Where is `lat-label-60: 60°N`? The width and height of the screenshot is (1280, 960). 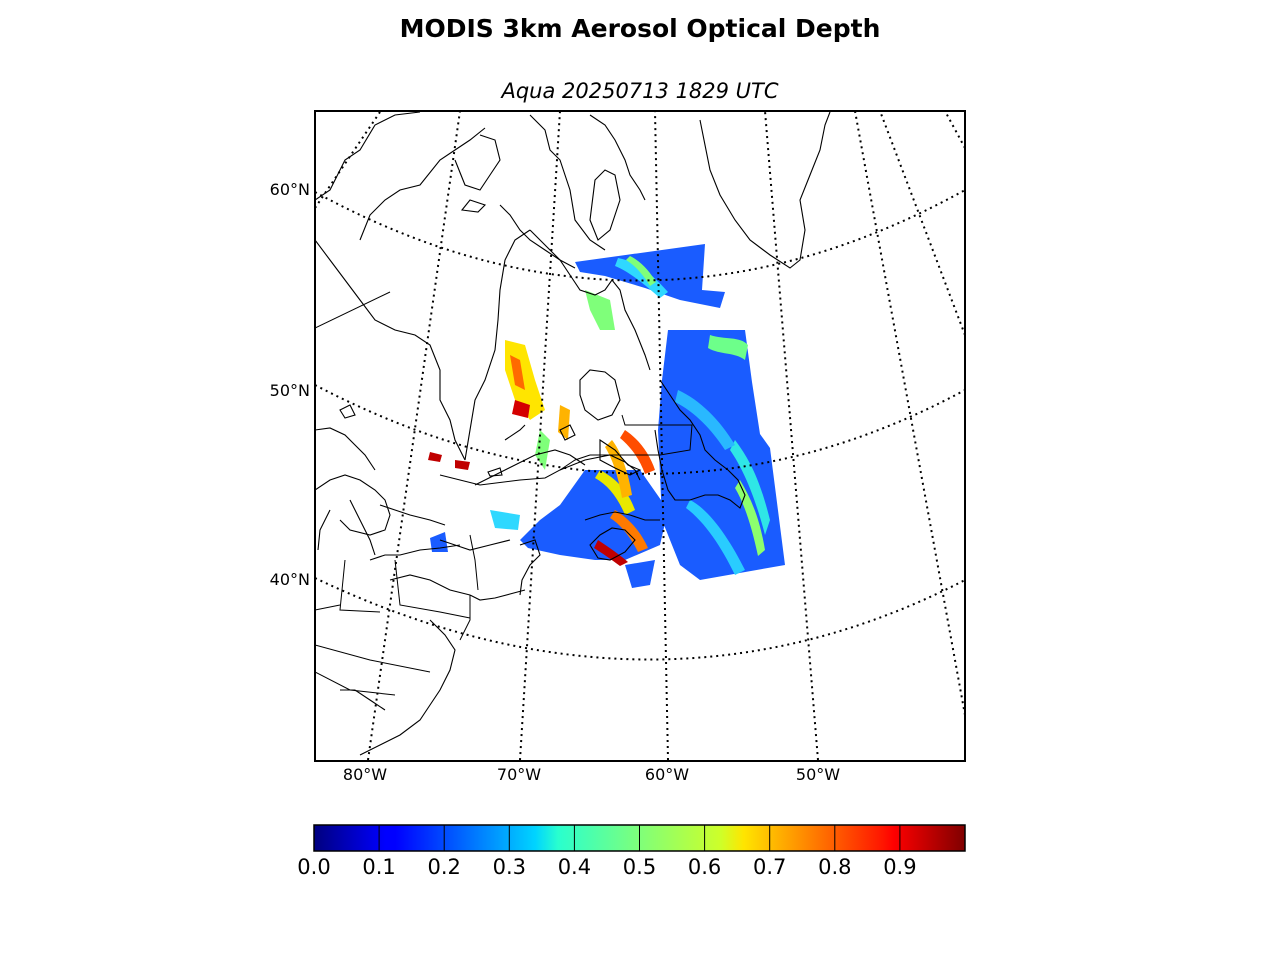 lat-label-60: 60°N is located at coordinates (289, 189).